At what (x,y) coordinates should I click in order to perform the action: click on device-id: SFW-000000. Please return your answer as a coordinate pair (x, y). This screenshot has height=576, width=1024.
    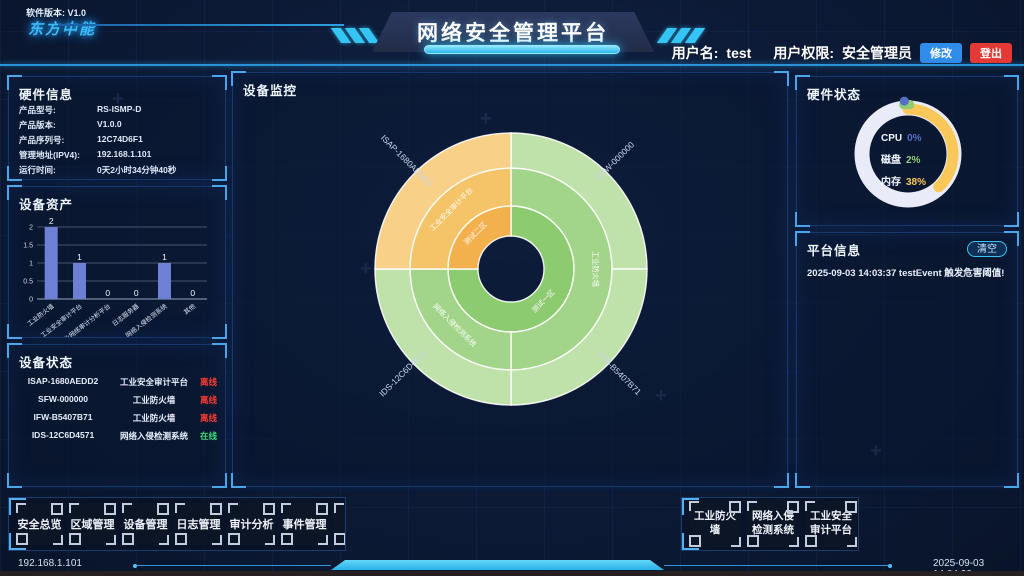
    Looking at the image, I should click on (63, 399).